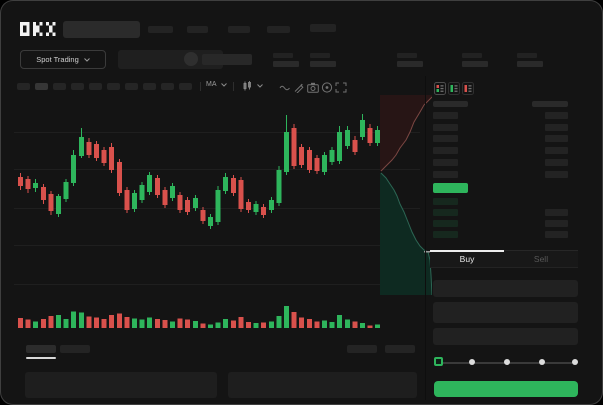  Describe the element at coordinates (450, 188) in the screenshot. I see `last-price-highlight` at that location.